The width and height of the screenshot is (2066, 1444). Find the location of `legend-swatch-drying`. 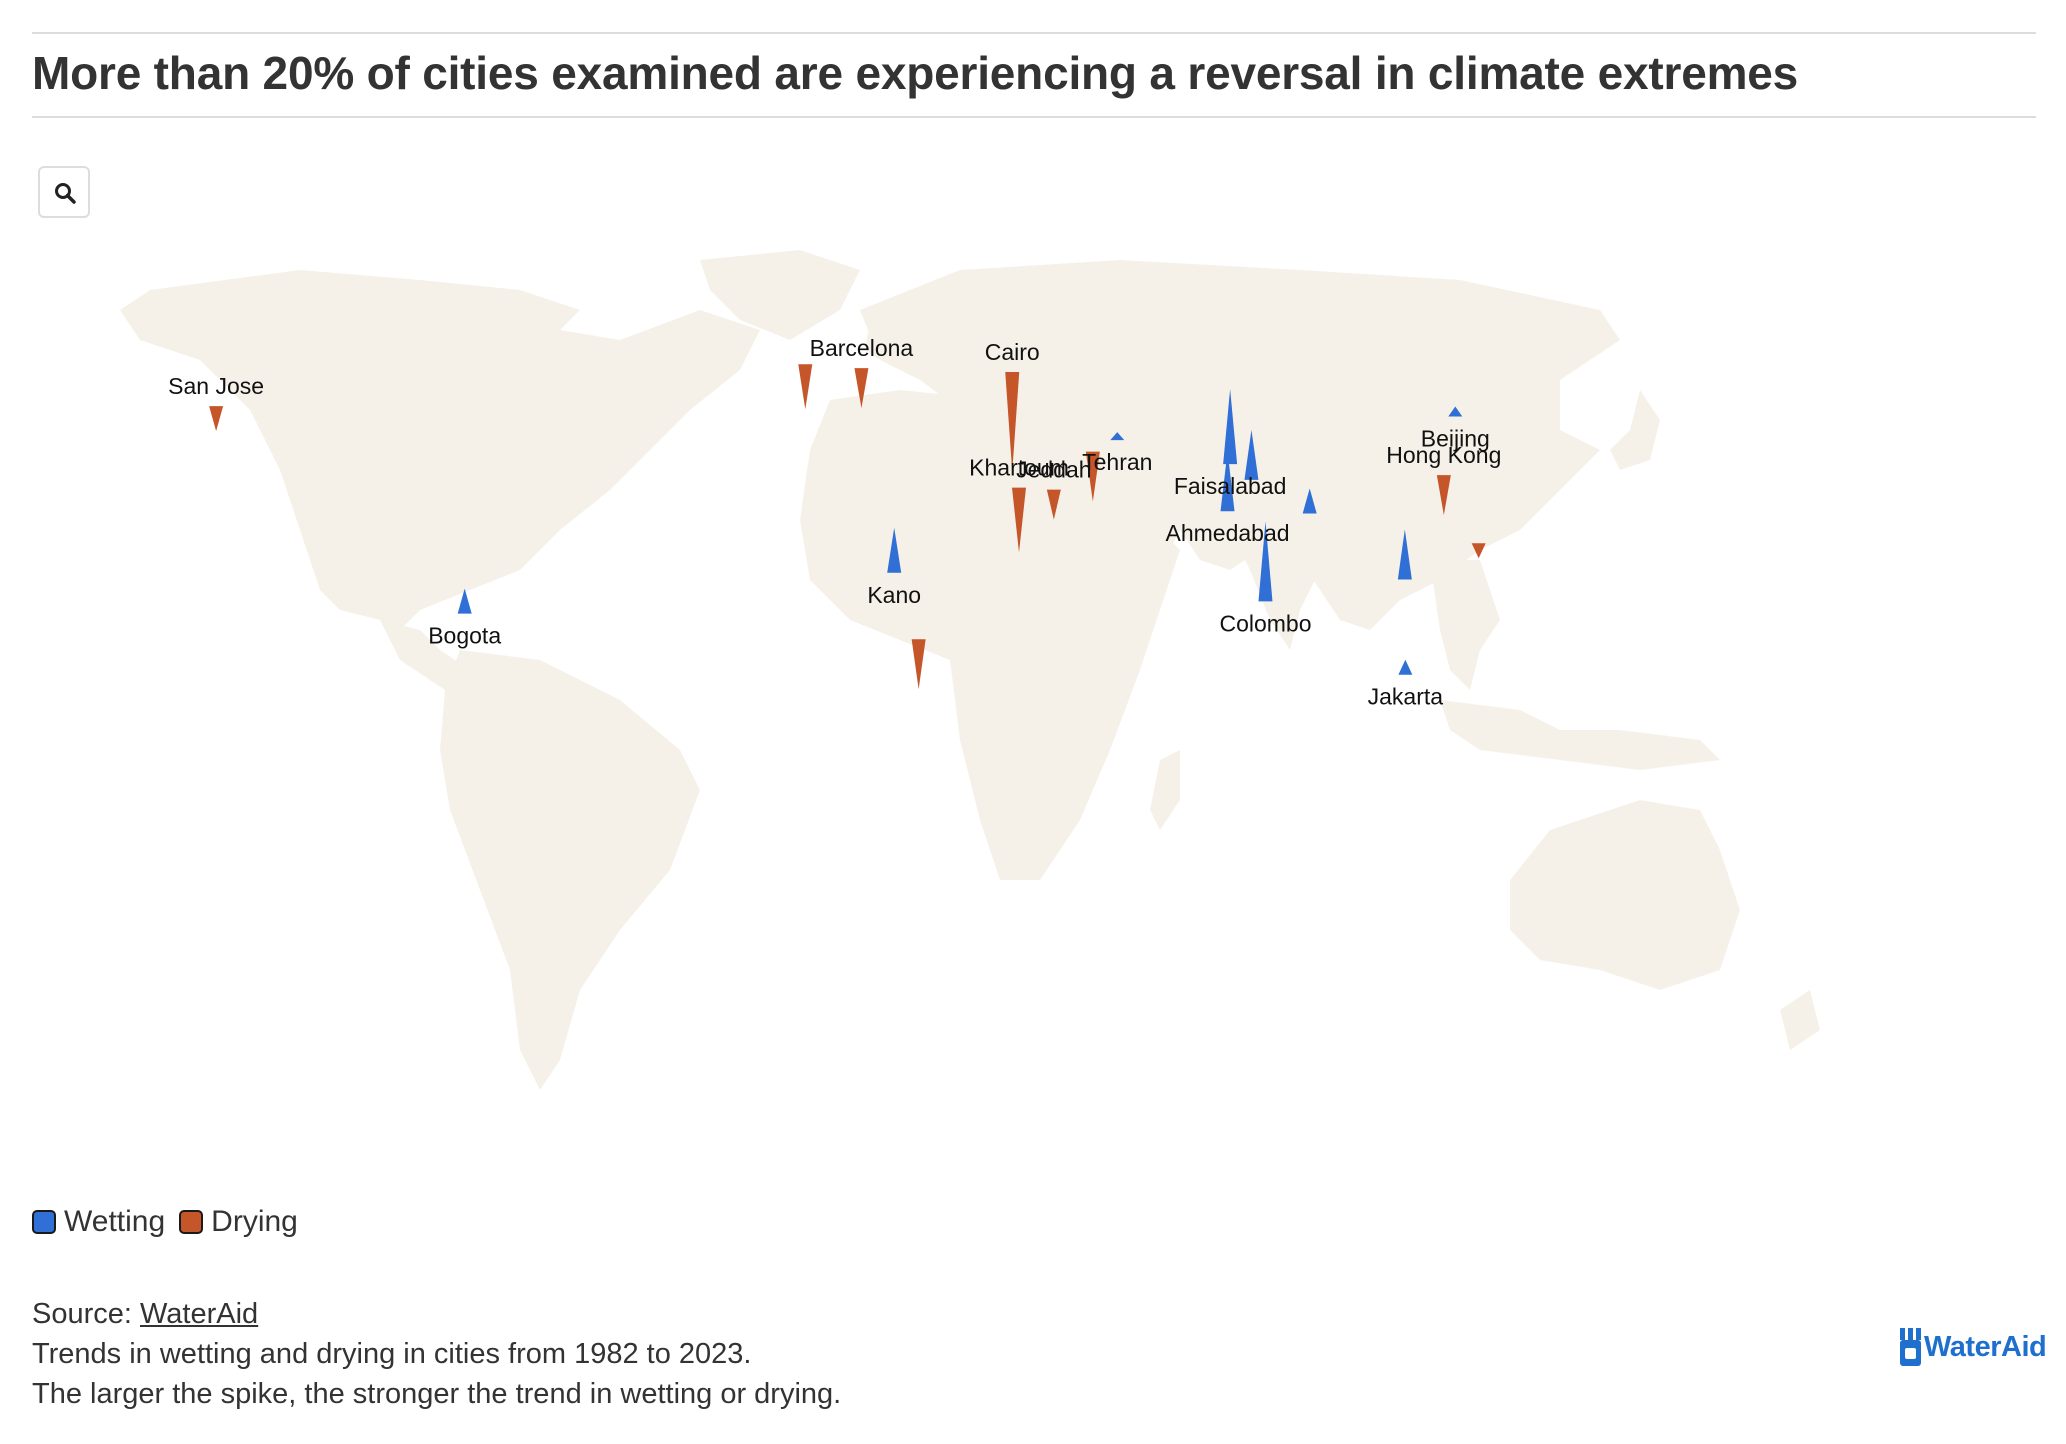

legend-swatch-drying is located at coordinates (191, 1222).